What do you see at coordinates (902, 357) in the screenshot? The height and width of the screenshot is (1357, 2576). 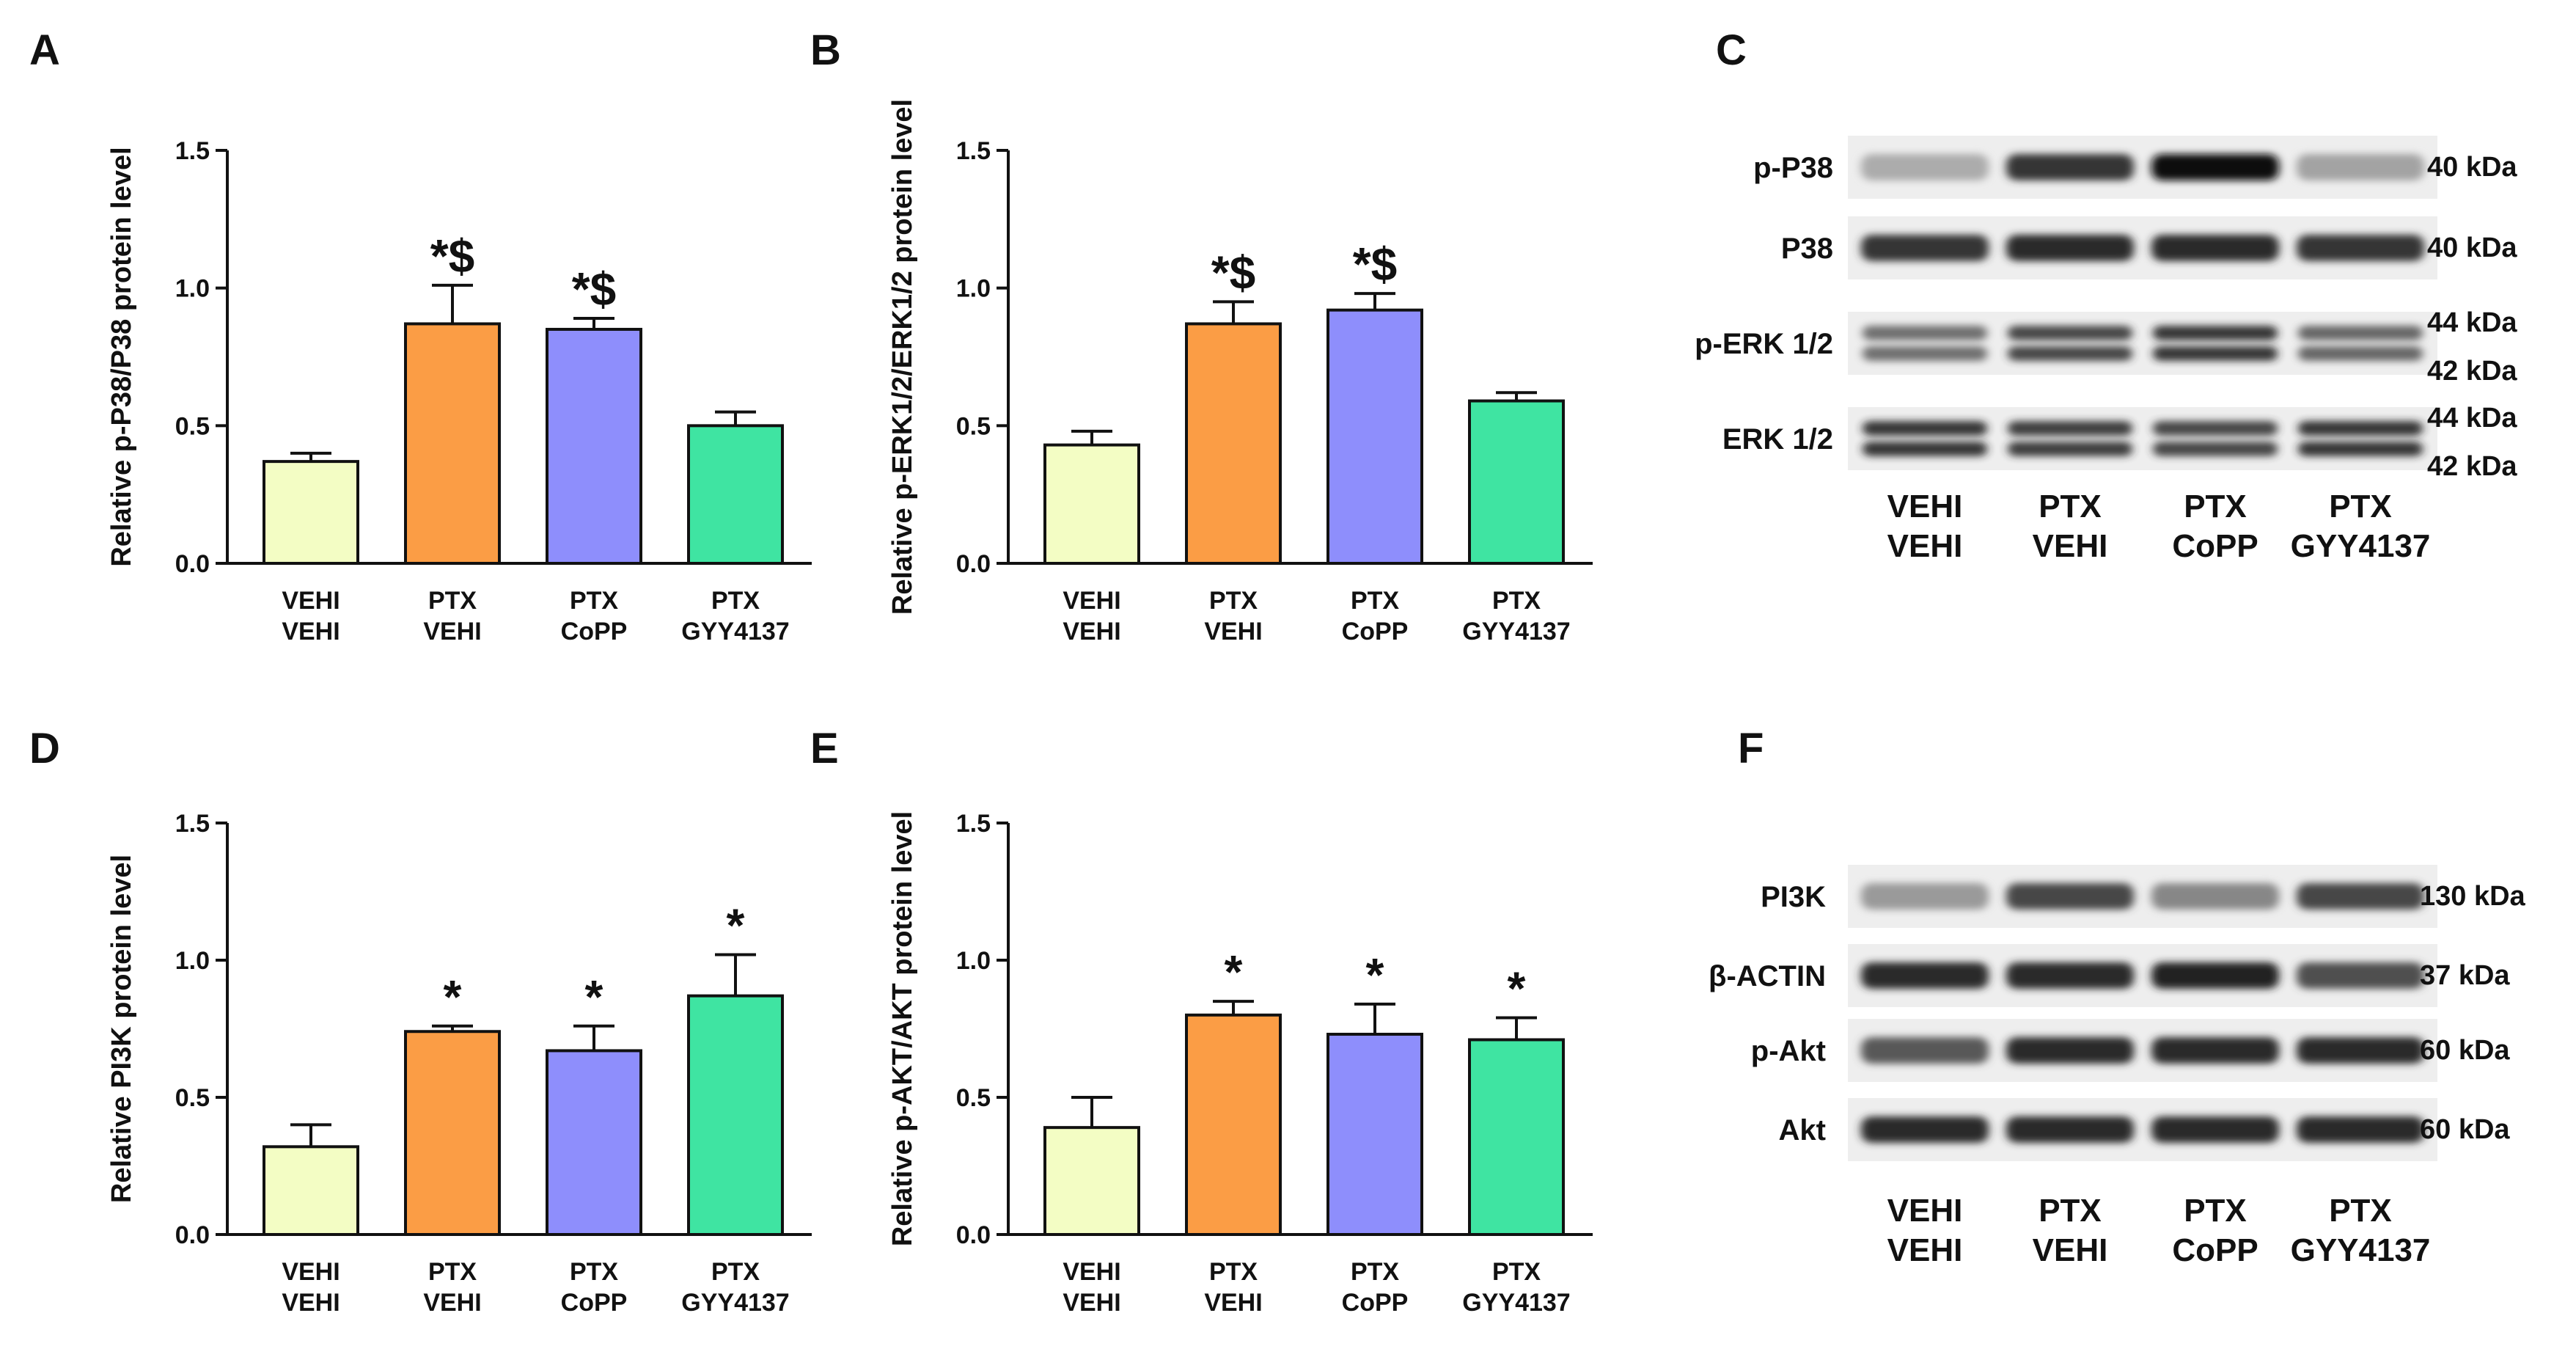 I see `y-axis-label: Relative p-ERK1/2/ERK1/2 protein level` at bounding box center [902, 357].